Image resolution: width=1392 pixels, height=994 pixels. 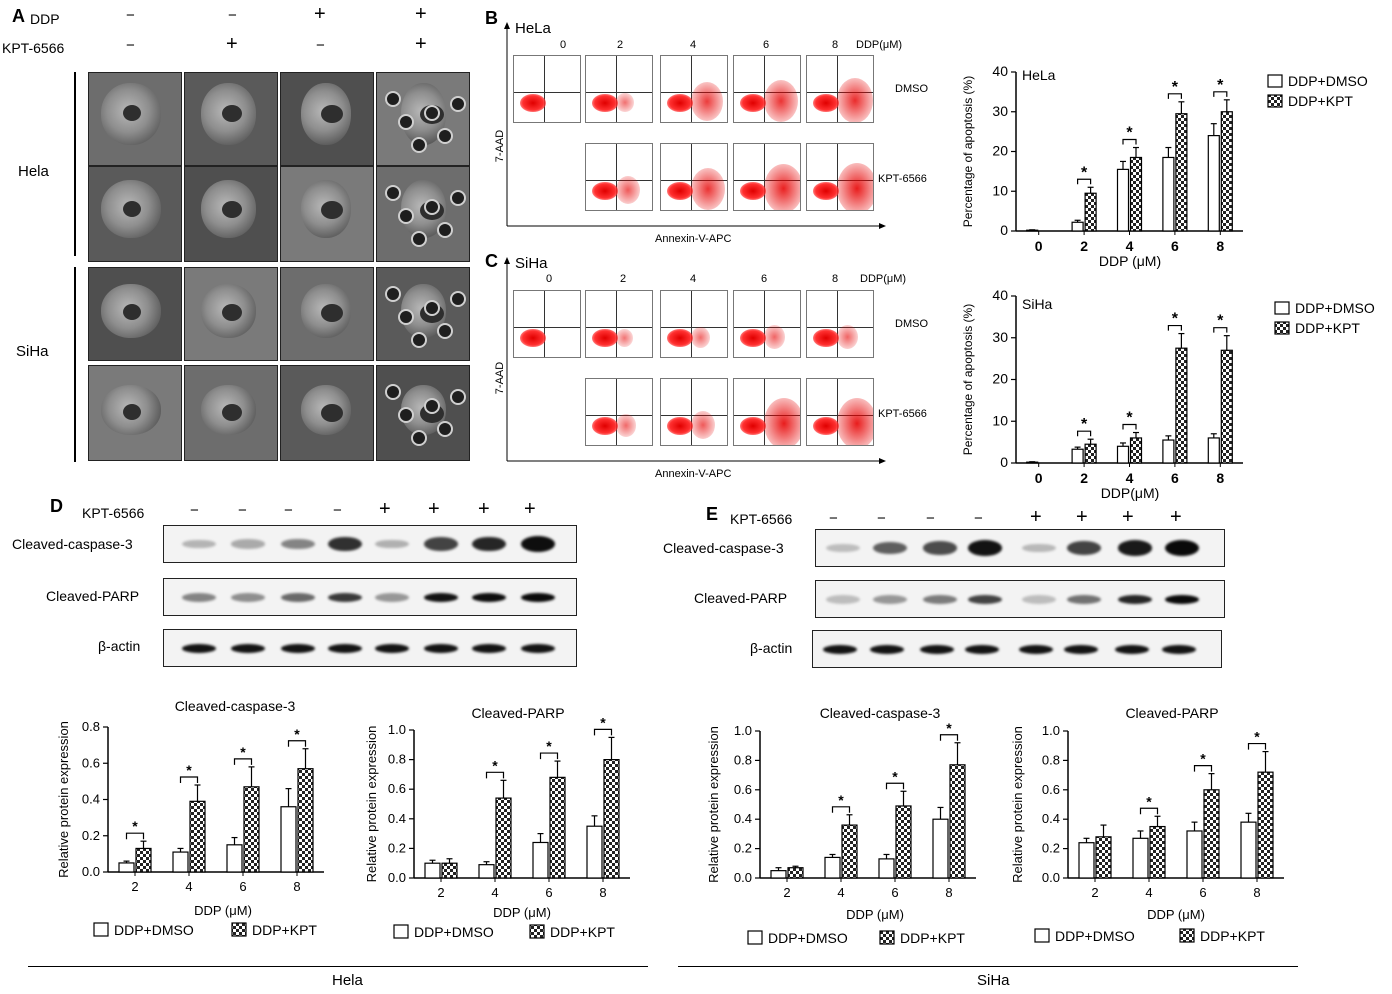 I want to click on footer-hela: Hela, so click(x=347, y=980).